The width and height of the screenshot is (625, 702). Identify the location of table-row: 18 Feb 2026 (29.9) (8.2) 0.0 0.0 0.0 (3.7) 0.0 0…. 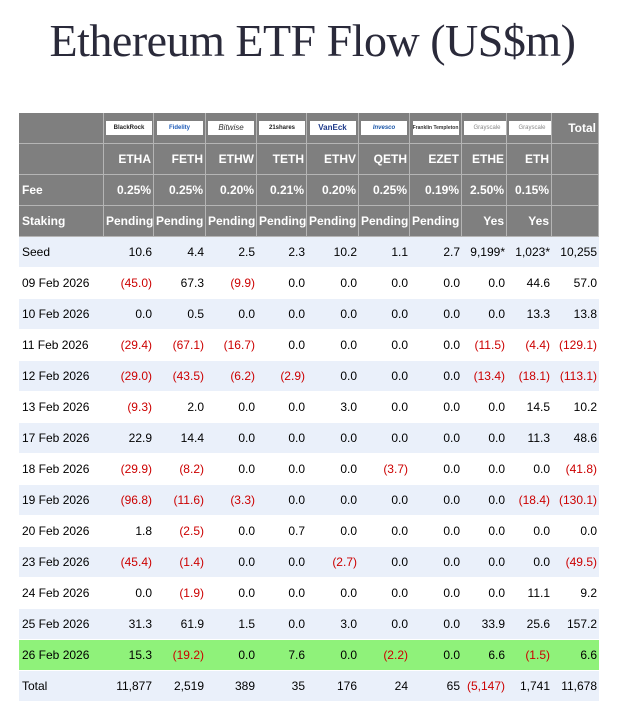
(309, 469).